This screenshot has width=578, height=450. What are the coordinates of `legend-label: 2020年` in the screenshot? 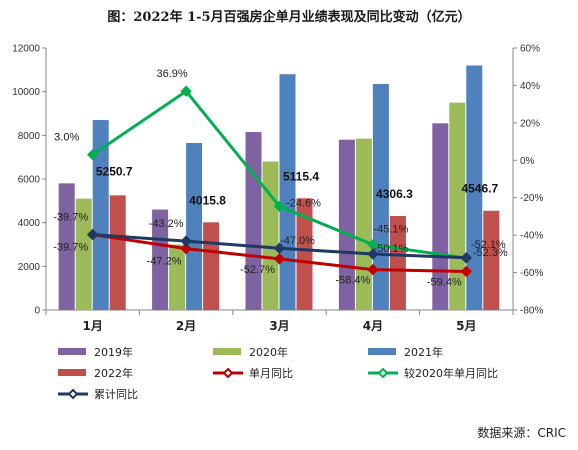 It's located at (268, 352).